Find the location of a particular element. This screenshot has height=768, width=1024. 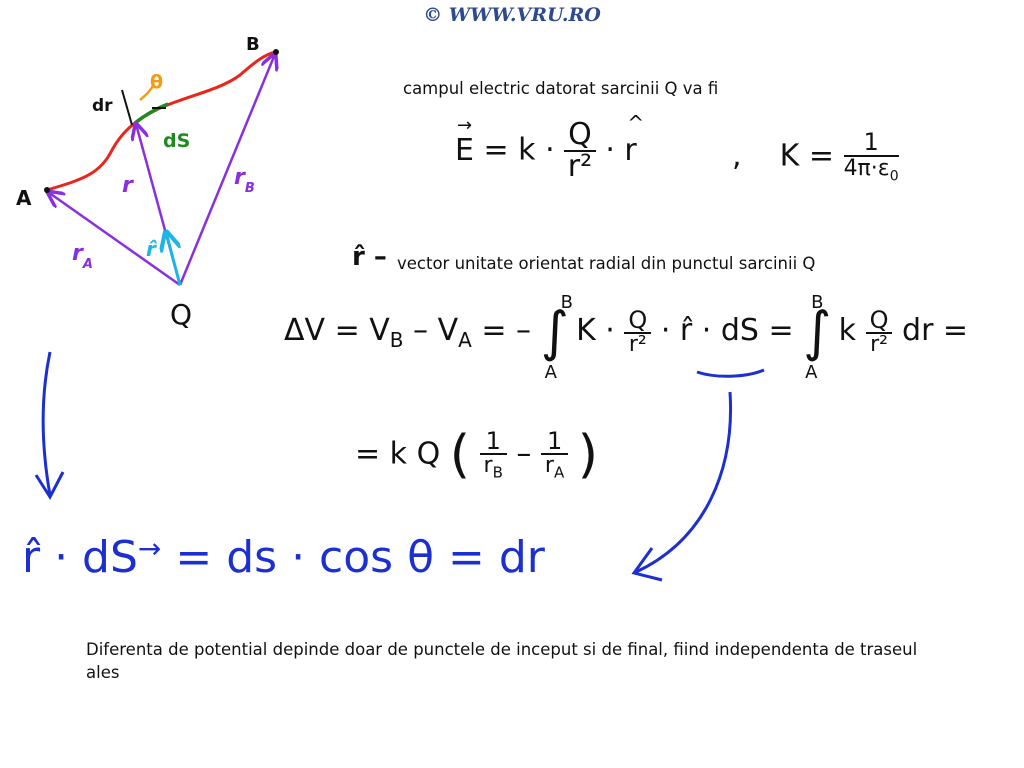

label-B: B is located at coordinates (253, 44).